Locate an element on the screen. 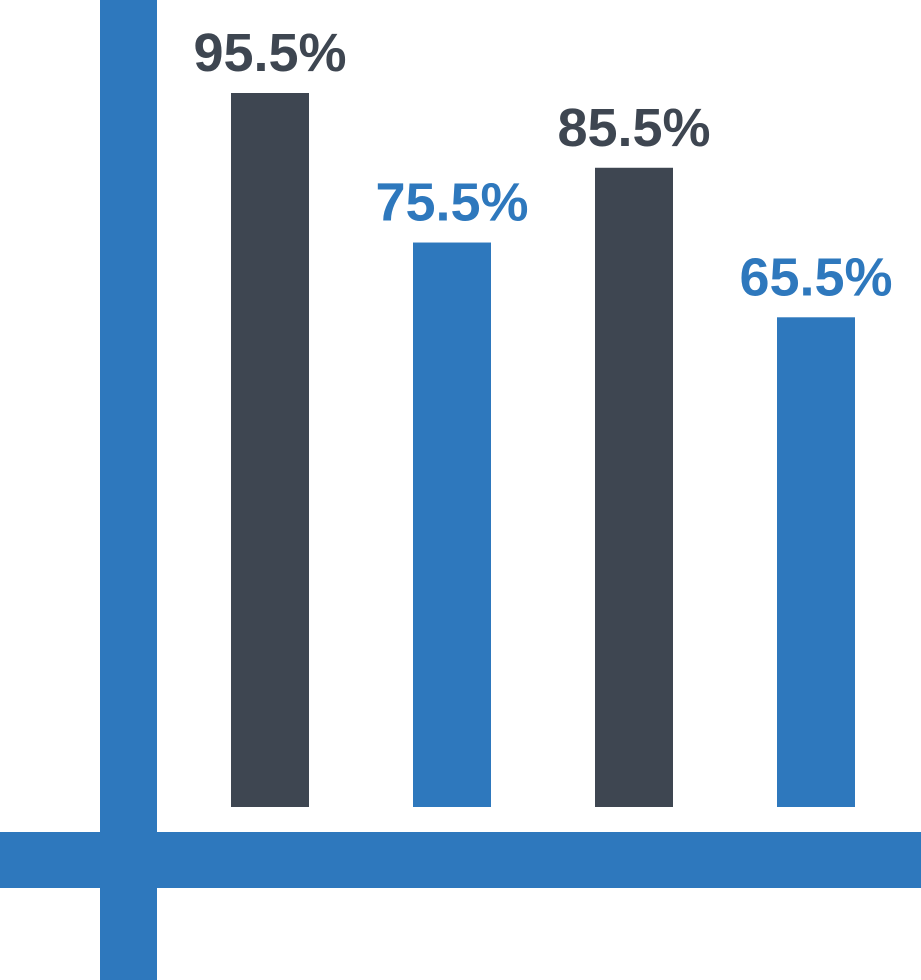  bar-label-2: 75.5% is located at coordinates (451, 203).